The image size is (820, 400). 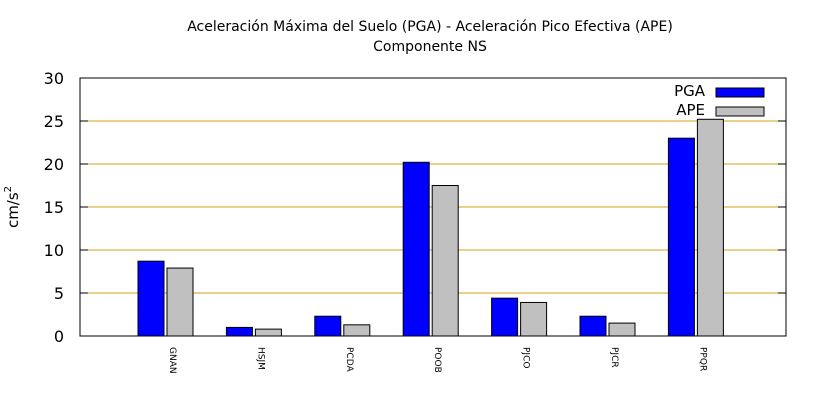 What do you see at coordinates (690, 110) in the screenshot?
I see `legend-label-ape: APE` at bounding box center [690, 110].